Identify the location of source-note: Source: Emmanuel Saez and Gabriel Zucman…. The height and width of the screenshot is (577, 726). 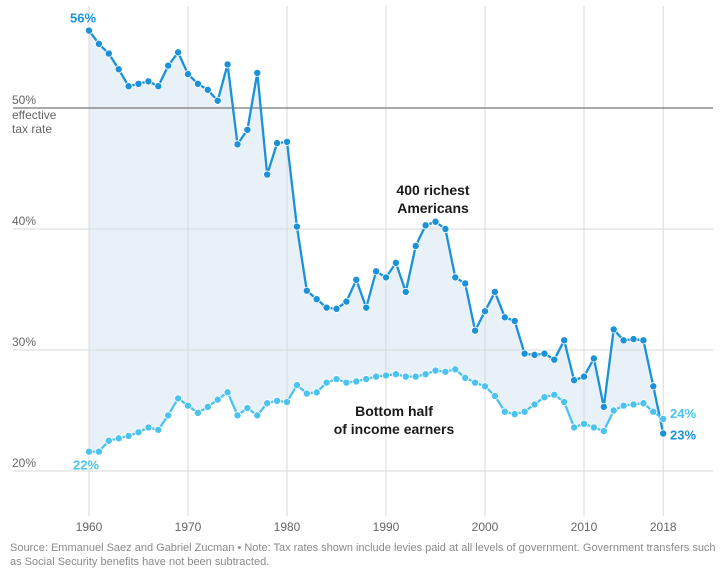
(363, 555).